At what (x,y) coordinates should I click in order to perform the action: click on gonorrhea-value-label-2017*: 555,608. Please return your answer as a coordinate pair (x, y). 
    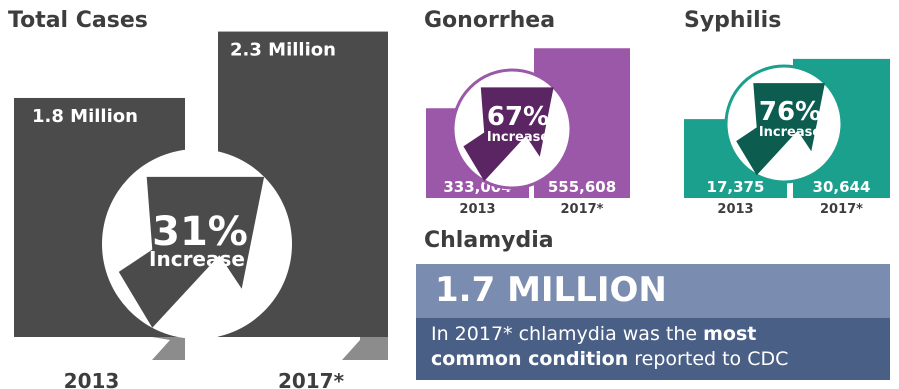
    Looking at the image, I should click on (582, 187).